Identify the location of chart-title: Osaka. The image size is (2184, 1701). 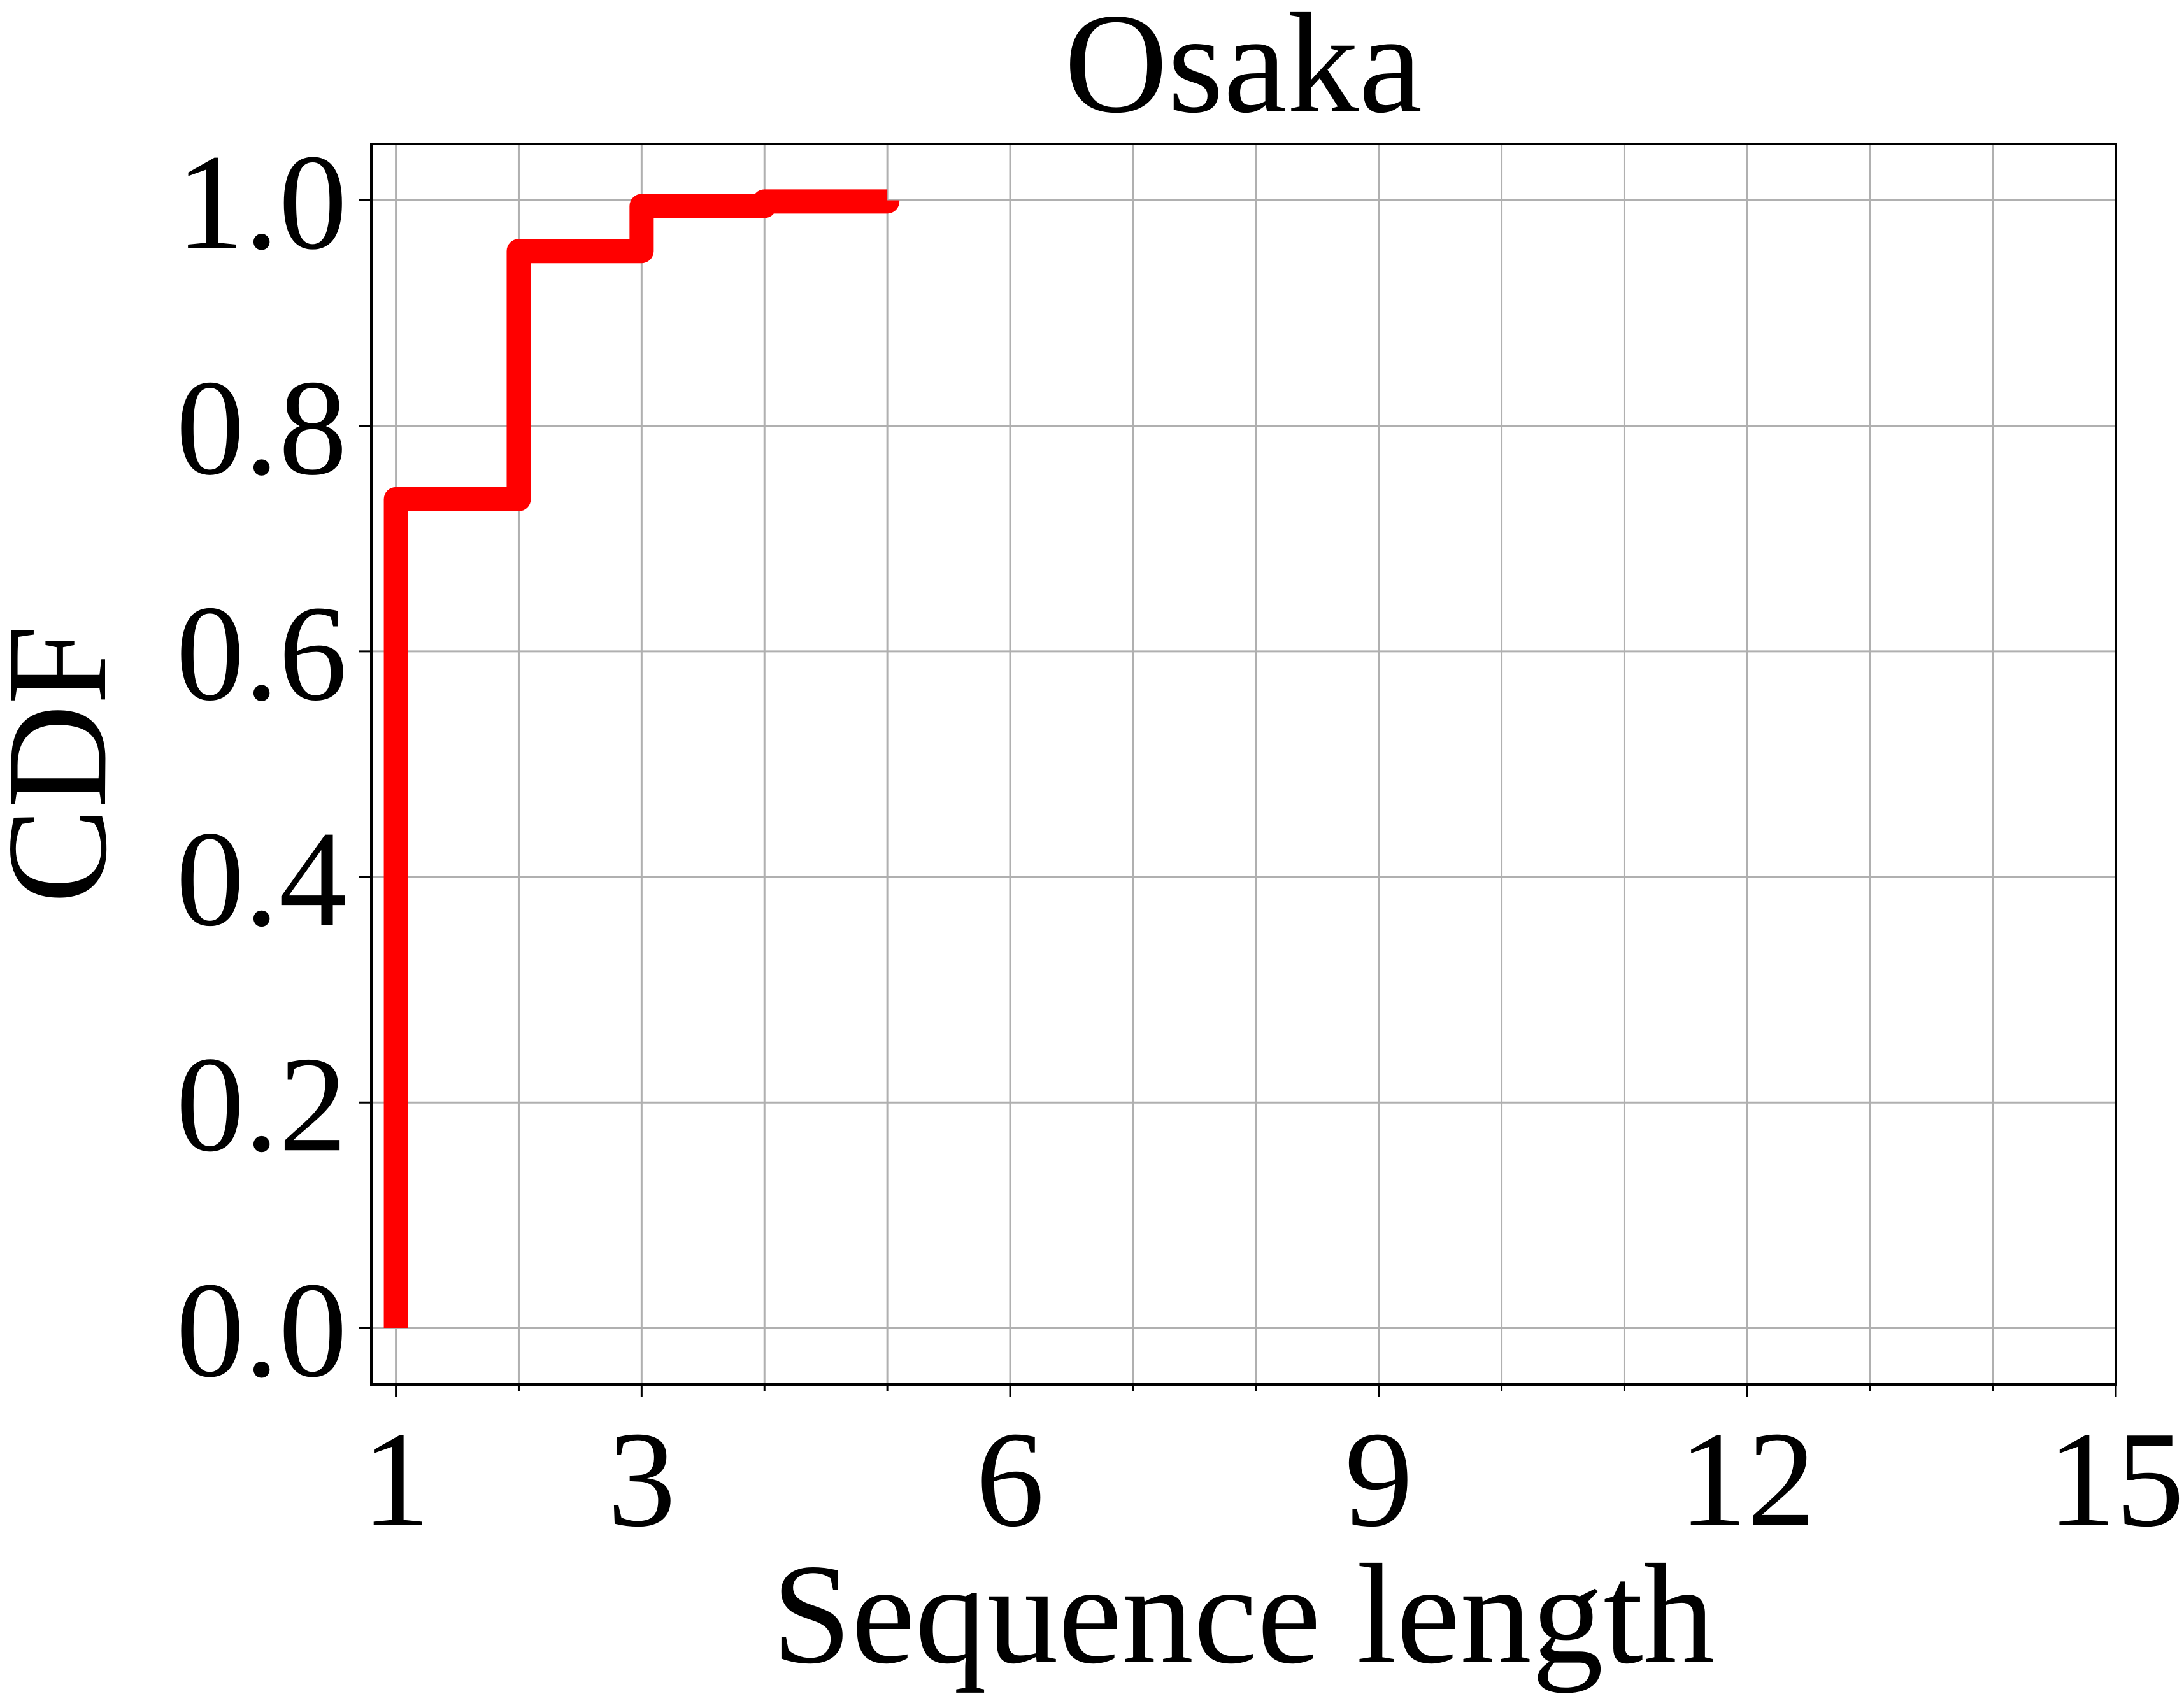
(1243, 71).